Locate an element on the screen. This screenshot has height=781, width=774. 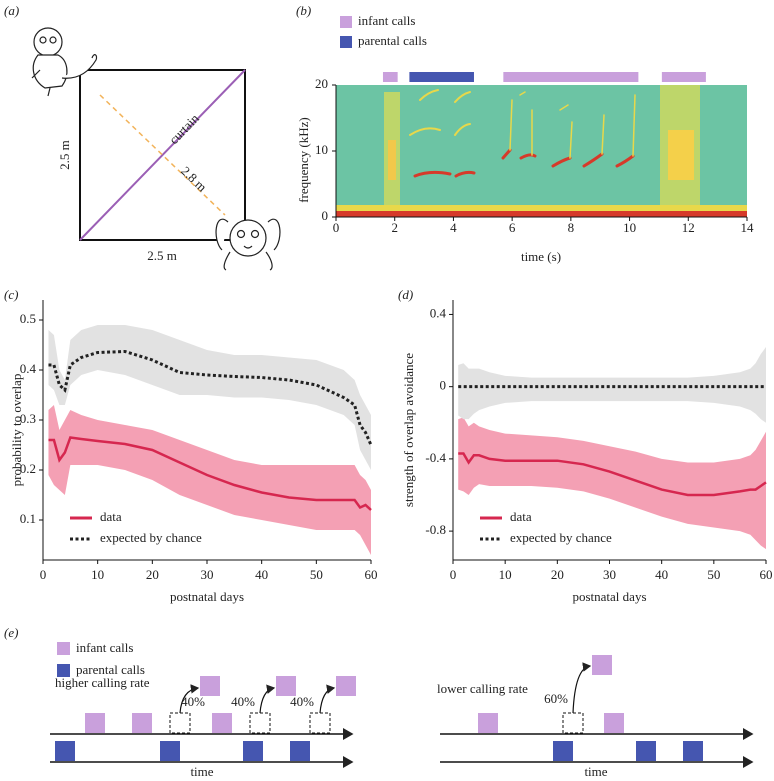
y-tick-label: 10 is located at coordinates (321, 149).